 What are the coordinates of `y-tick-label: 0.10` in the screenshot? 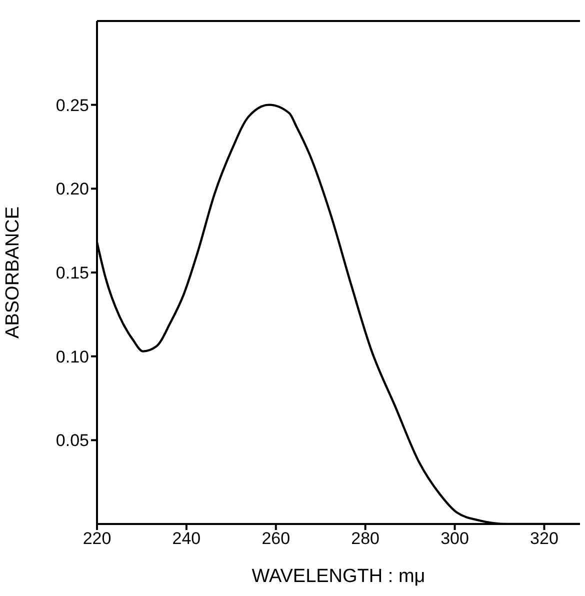 It's located at (72, 356).